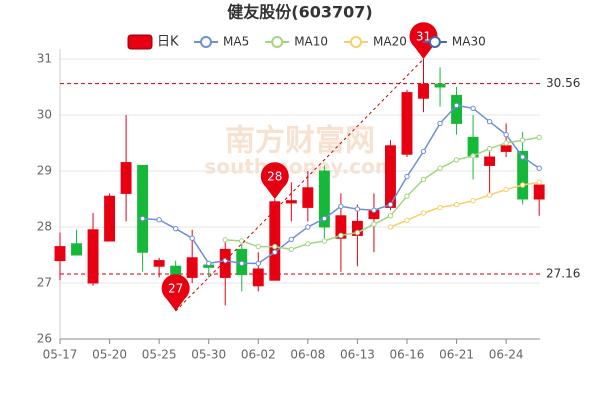 Image resolution: width=600 pixels, height=400 pixels. Describe the element at coordinates (44, 283) in the screenshot. I see `y-tick-label: 27` at that location.